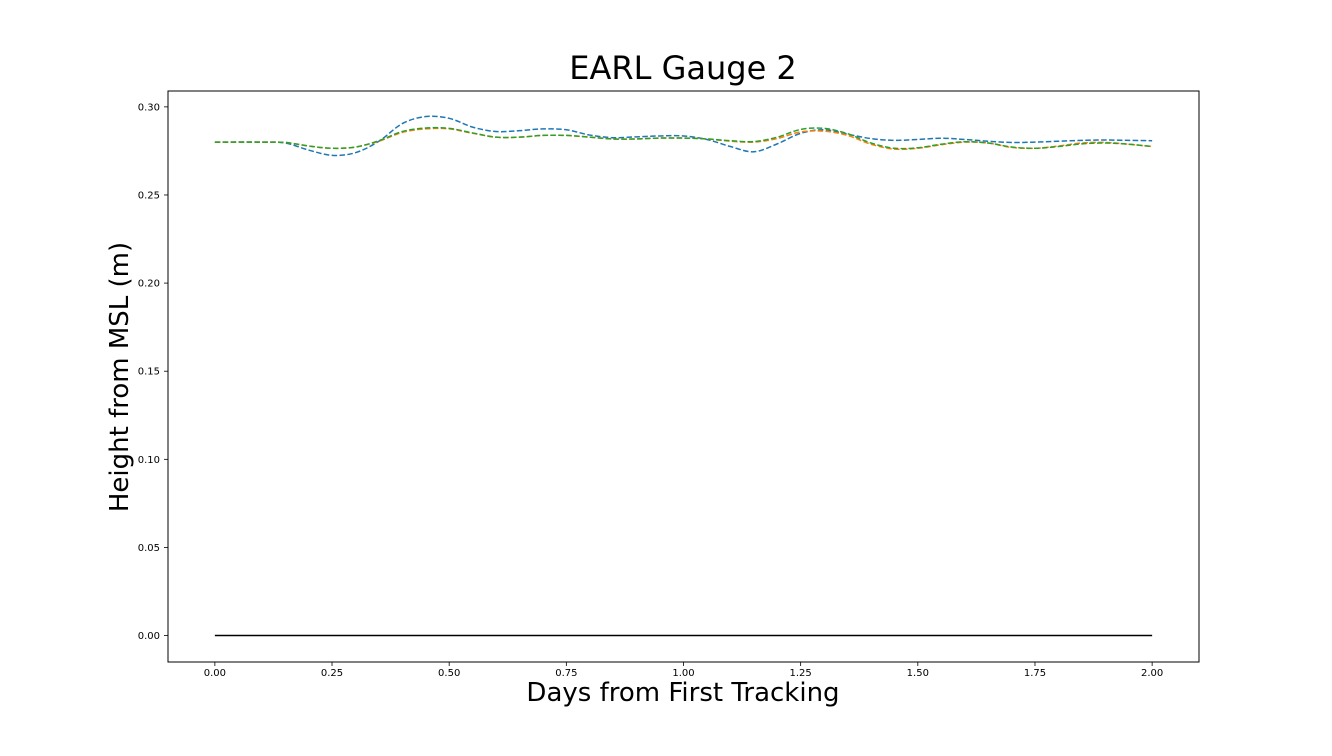 The height and width of the screenshot is (756, 1332). What do you see at coordinates (1152, 673) in the screenshot?
I see `x-tick-label: 2.00` at bounding box center [1152, 673].